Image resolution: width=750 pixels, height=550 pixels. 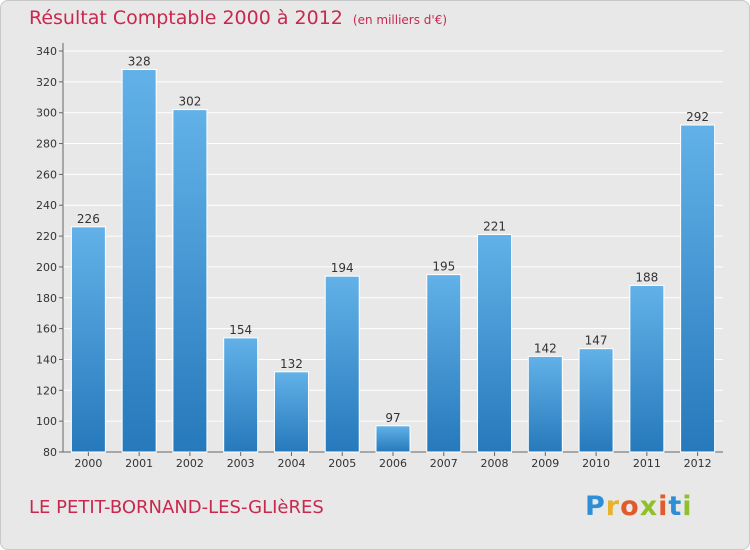 What do you see at coordinates (88, 339) in the screenshot?
I see `bar-2000` at bounding box center [88, 339].